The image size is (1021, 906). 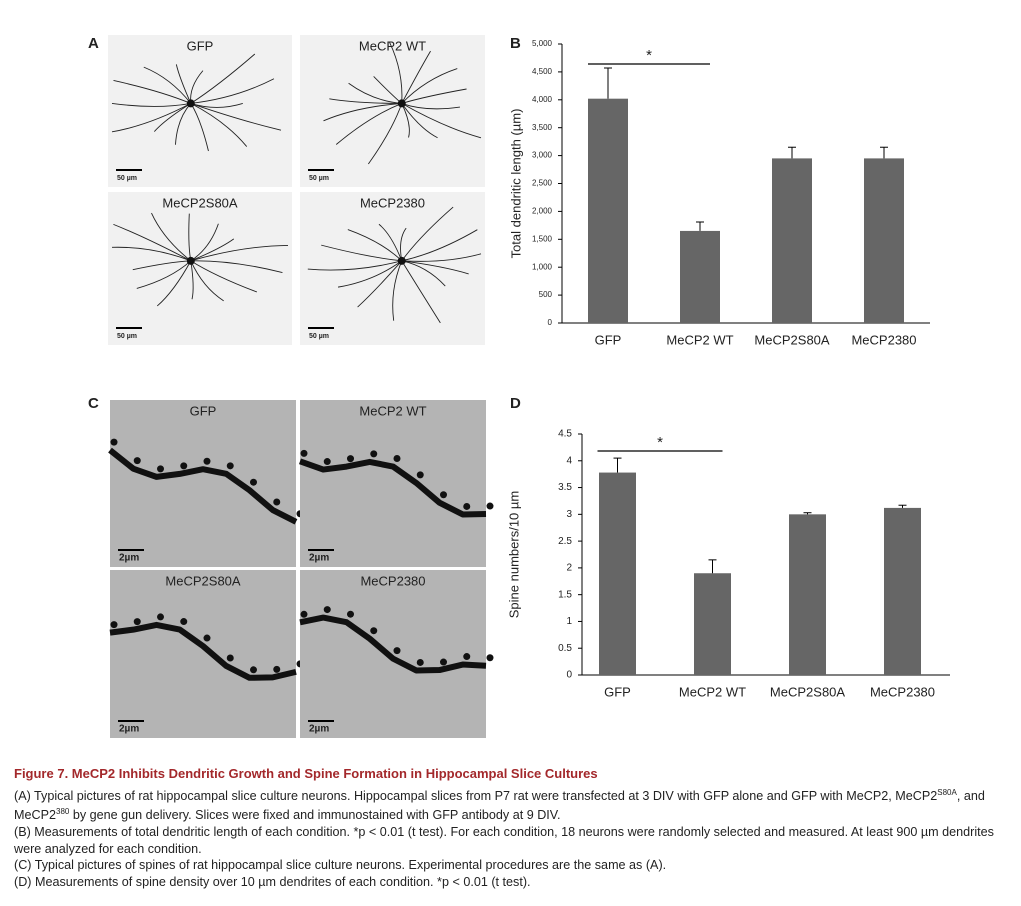 I want to click on y-tick-label: 2,000, so click(x=542, y=211).